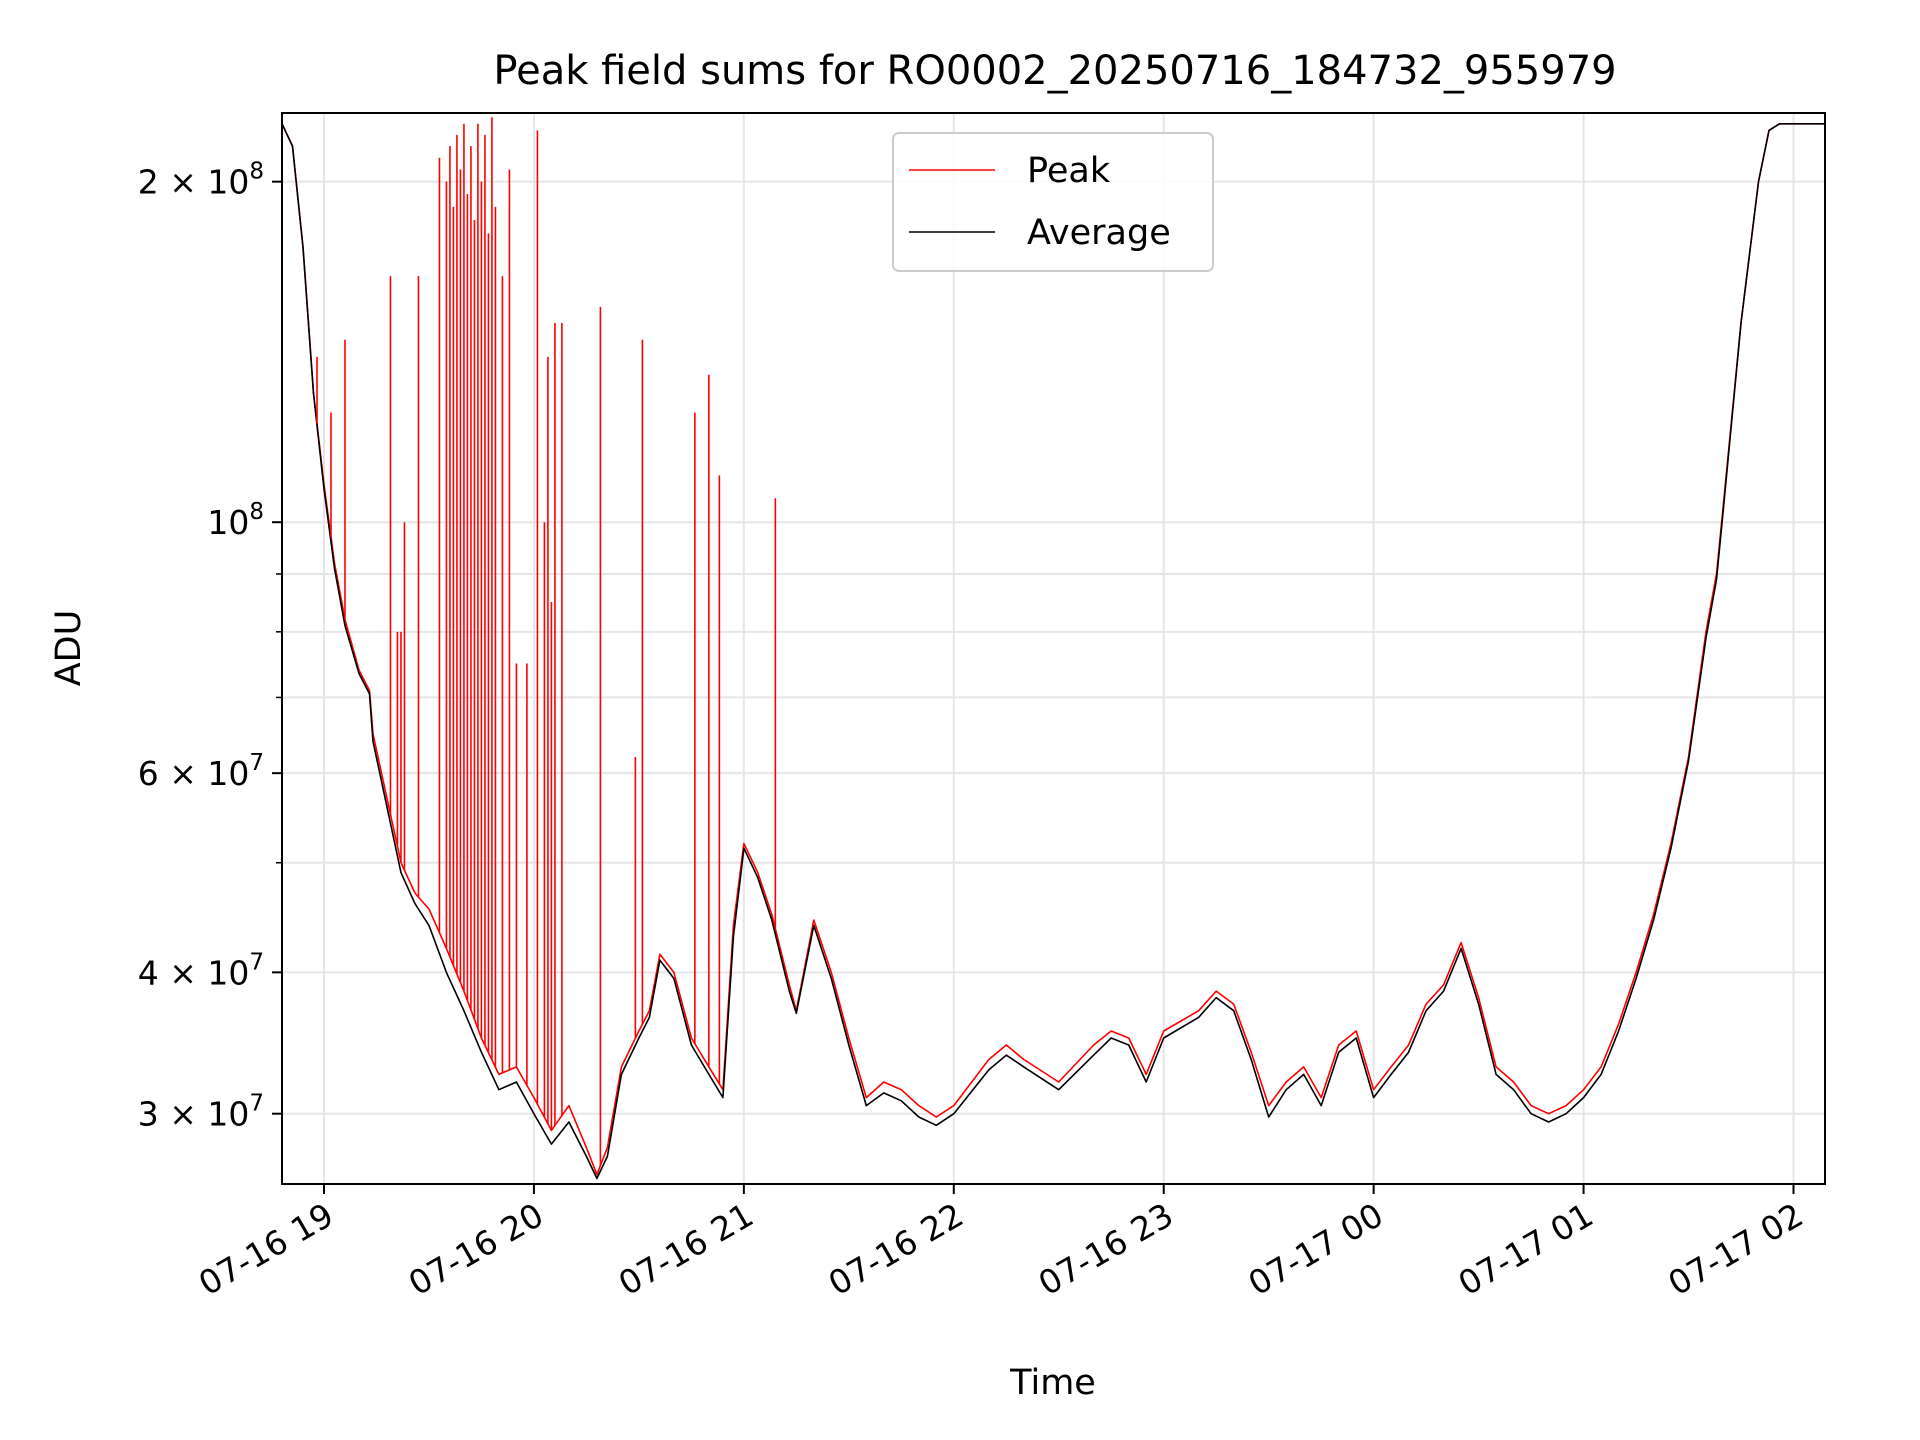 This screenshot has height=1440, width=1920. What do you see at coordinates (210, 646) in the screenshot?
I see `y-axis: 3 × 107 4 × 107 6 × 107 108 2 × 108` at bounding box center [210, 646].